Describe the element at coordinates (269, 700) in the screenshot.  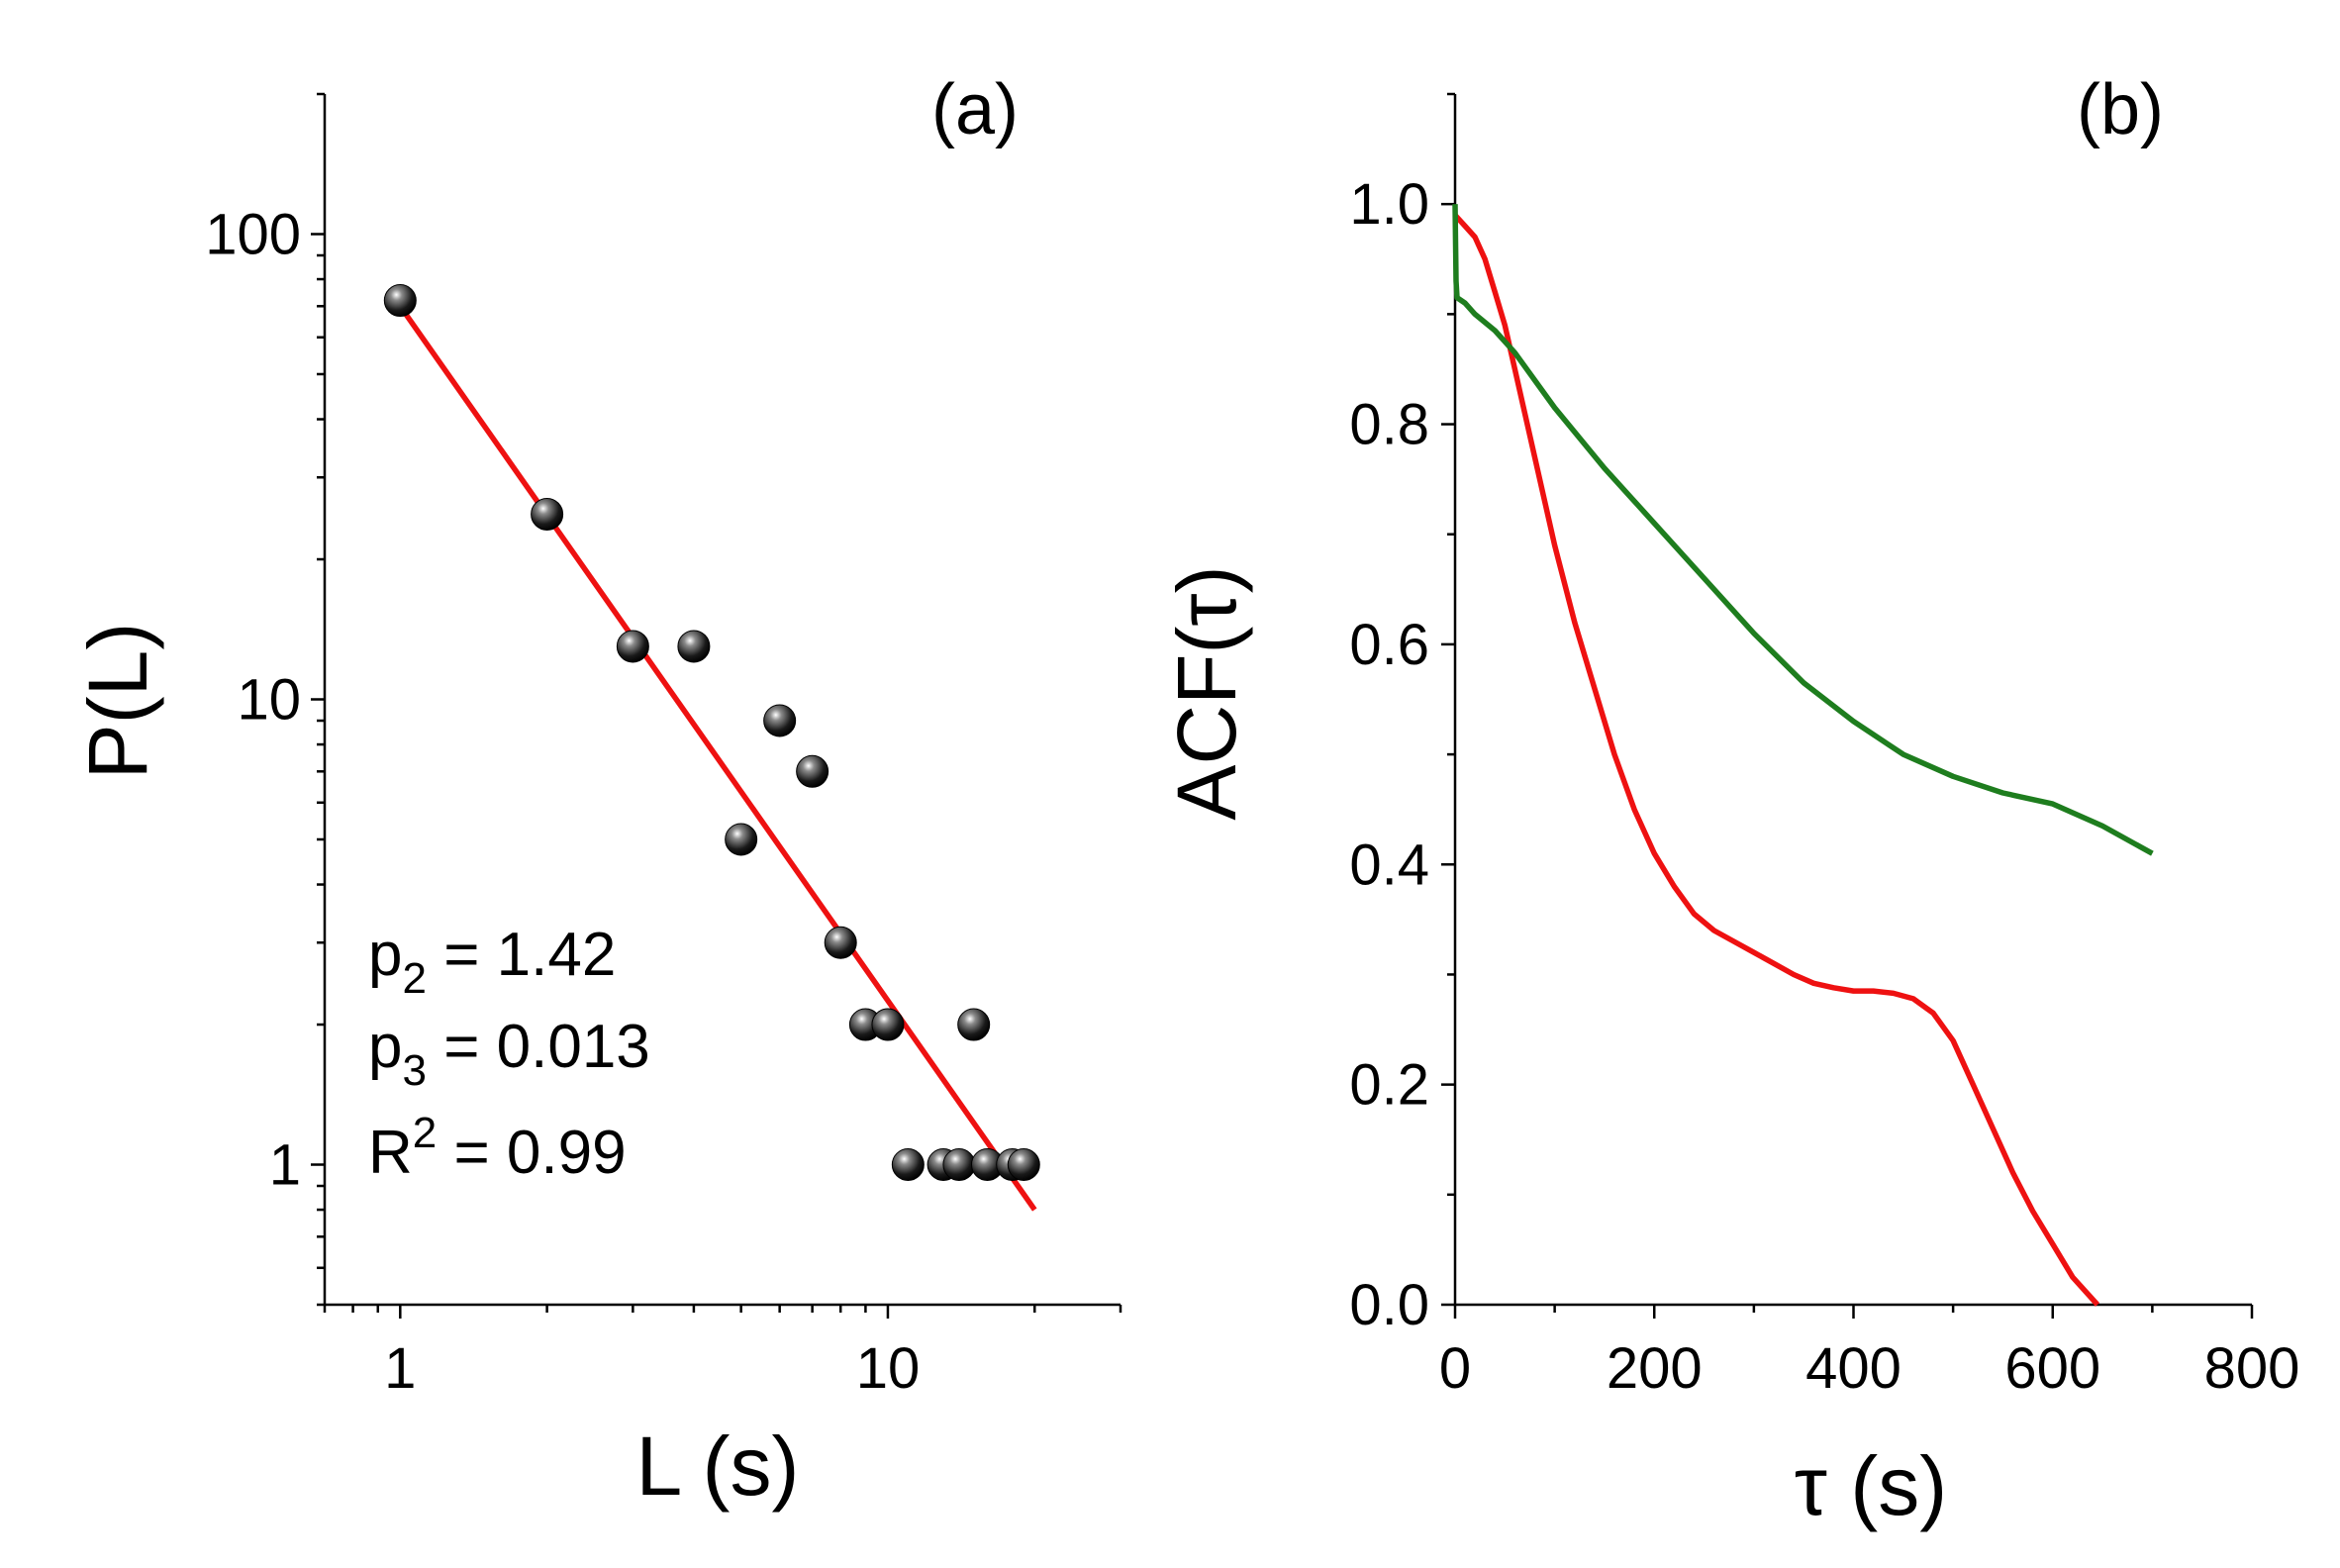
I see `panel-a-y-tick-label: 10` at that location.